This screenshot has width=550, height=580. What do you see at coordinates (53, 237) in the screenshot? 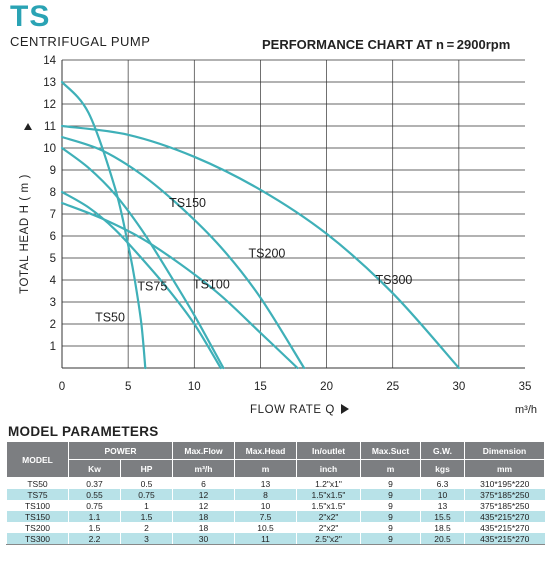
I see `y-tick-label: 6` at bounding box center [53, 237].